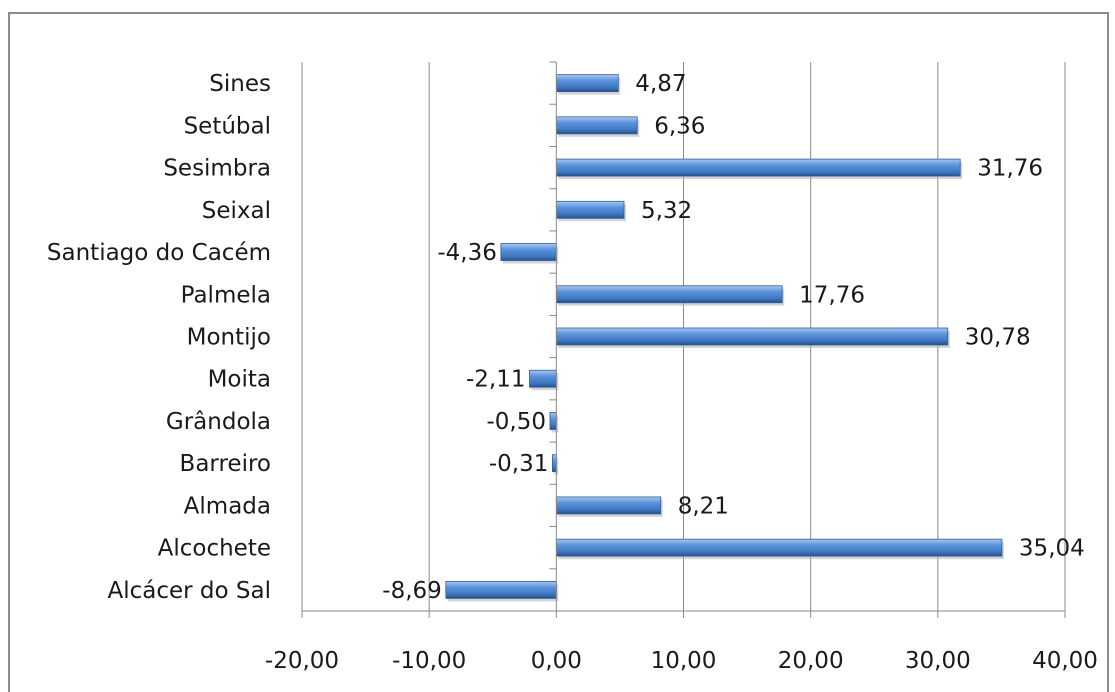 This screenshot has width=1115, height=692. Describe the element at coordinates (608, 505) in the screenshot. I see `bar-almada` at that location.